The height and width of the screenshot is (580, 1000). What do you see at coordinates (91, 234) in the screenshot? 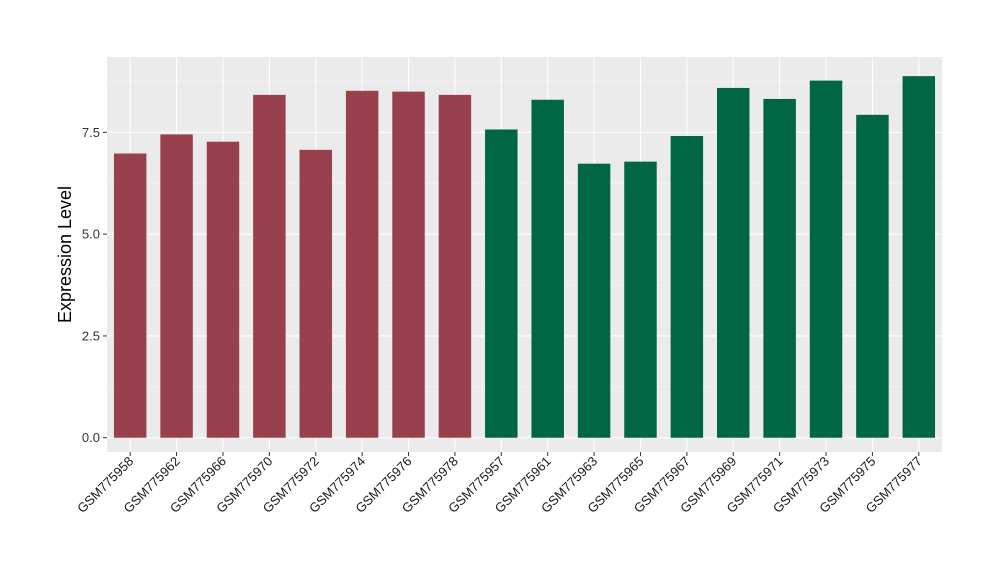
I see `y-tick-label: 5.0` at bounding box center [91, 234].